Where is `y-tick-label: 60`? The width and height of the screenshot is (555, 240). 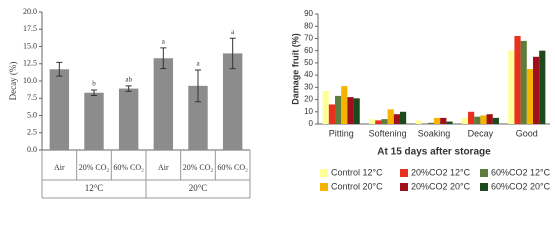 y-tick-label: 60 is located at coordinates (308, 50).